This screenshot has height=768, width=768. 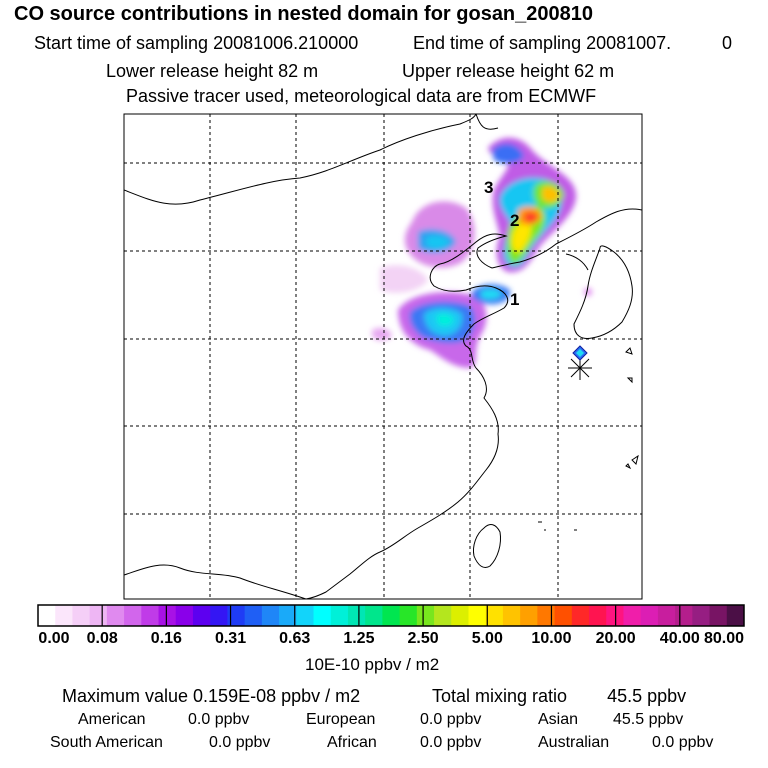 I want to click on colorbar, so click(x=391, y=615).